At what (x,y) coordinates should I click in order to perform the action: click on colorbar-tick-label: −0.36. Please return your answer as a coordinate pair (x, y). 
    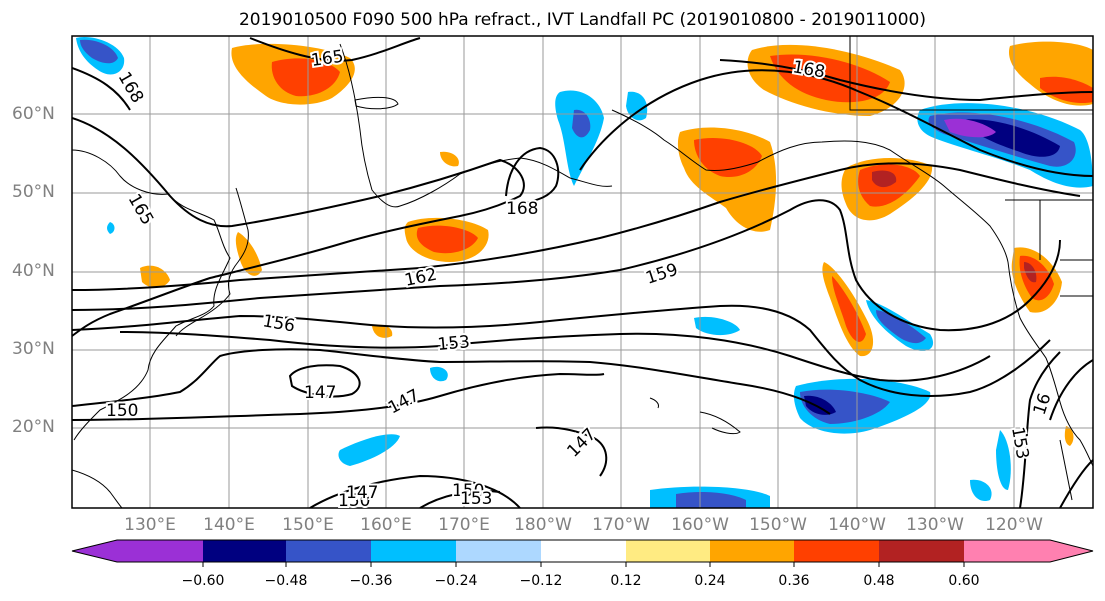
    Looking at the image, I should click on (371, 581).